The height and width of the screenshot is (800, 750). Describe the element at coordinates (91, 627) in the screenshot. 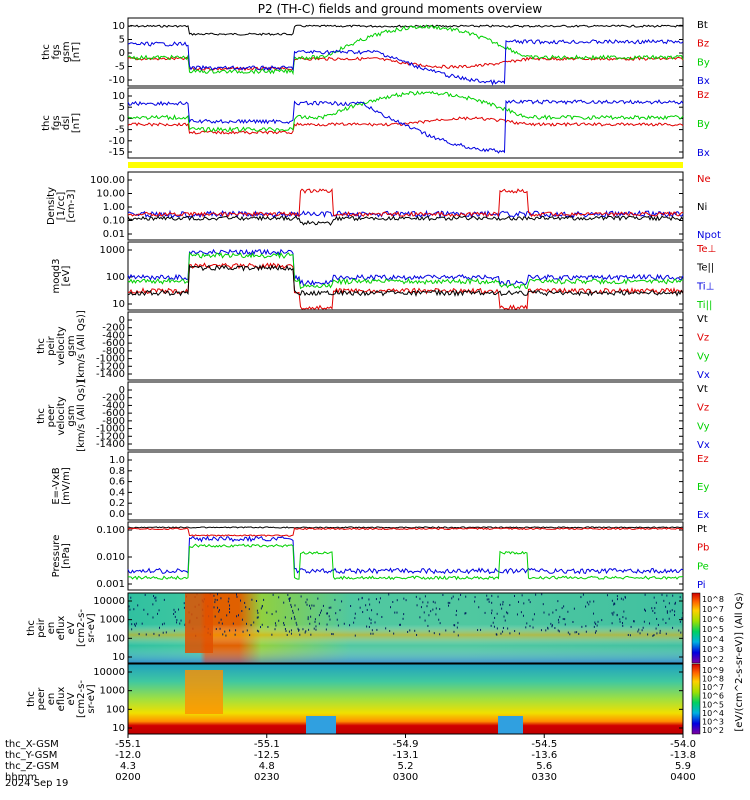

I see `y-axis-label: sr-eV]` at that location.